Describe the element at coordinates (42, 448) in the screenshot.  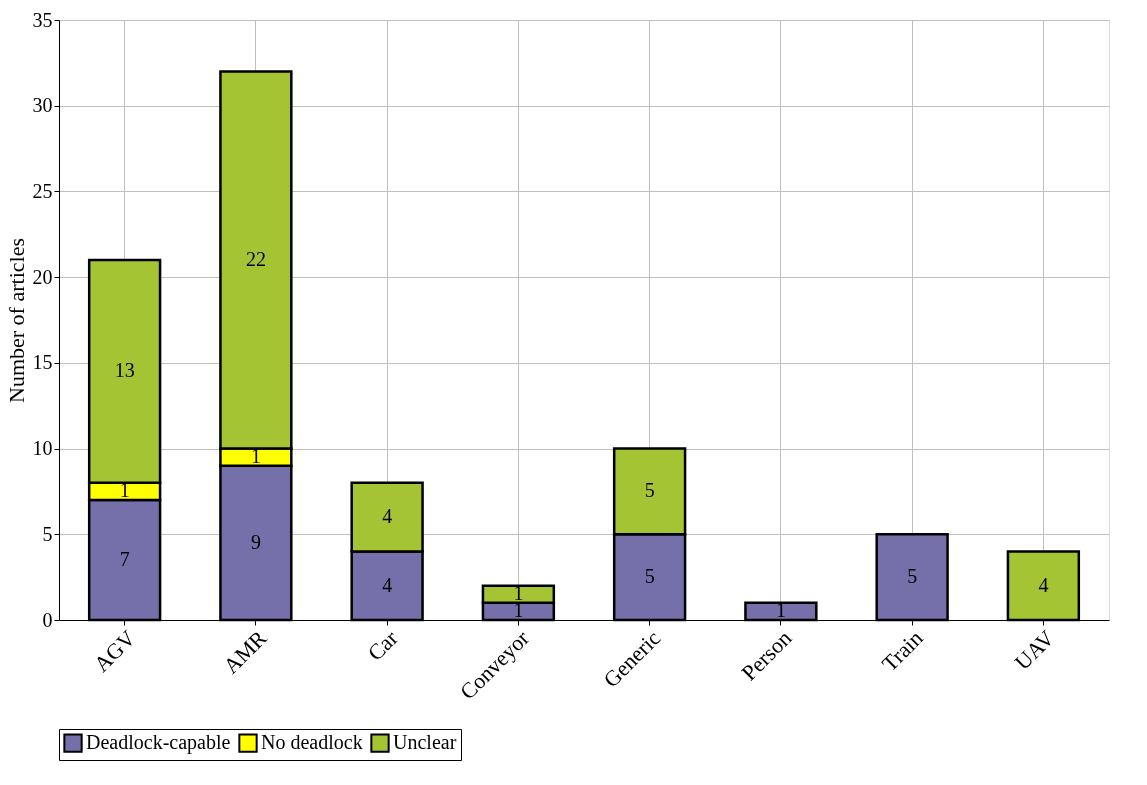
I see `y-tick-label: 10` at that location.